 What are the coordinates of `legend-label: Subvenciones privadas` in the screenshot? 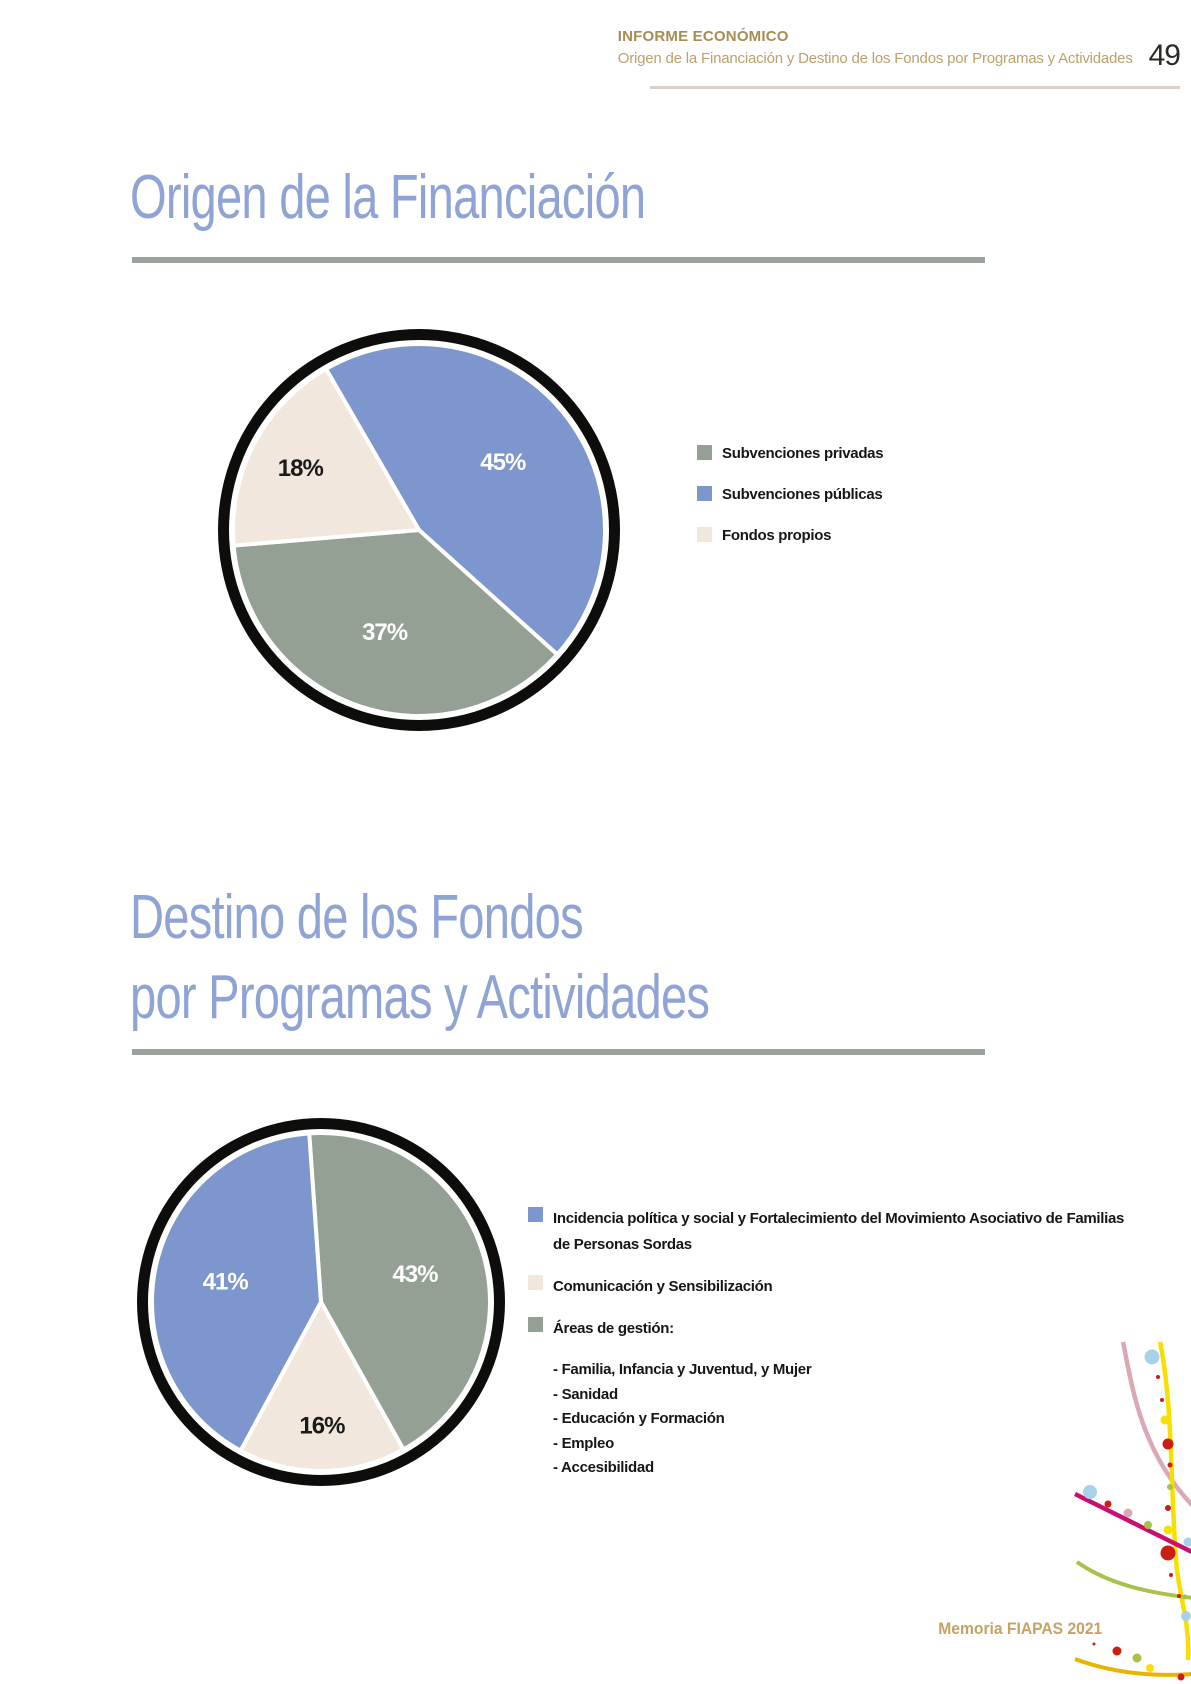 It's located at (803, 453).